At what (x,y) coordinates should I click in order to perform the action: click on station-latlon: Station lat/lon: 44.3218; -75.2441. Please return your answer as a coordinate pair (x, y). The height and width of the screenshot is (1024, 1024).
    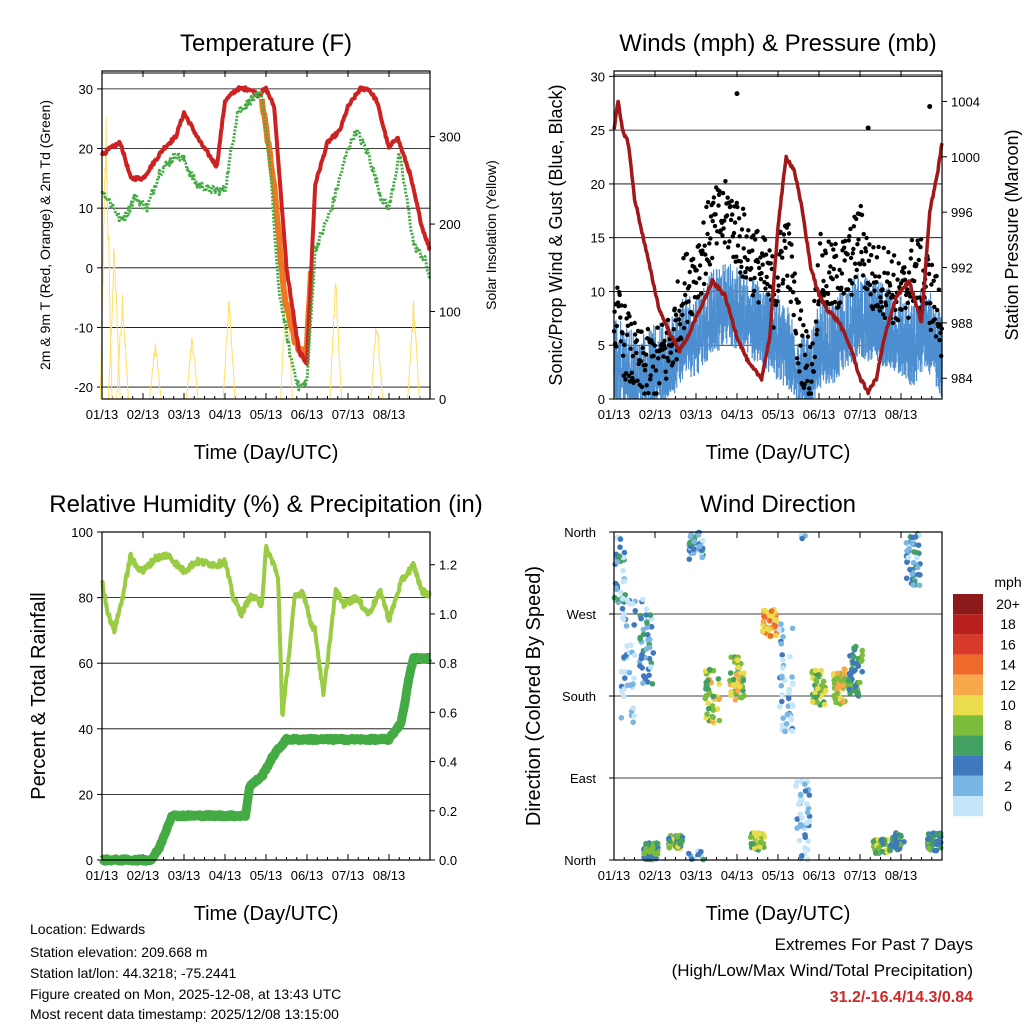
    Looking at the image, I should click on (133, 973).